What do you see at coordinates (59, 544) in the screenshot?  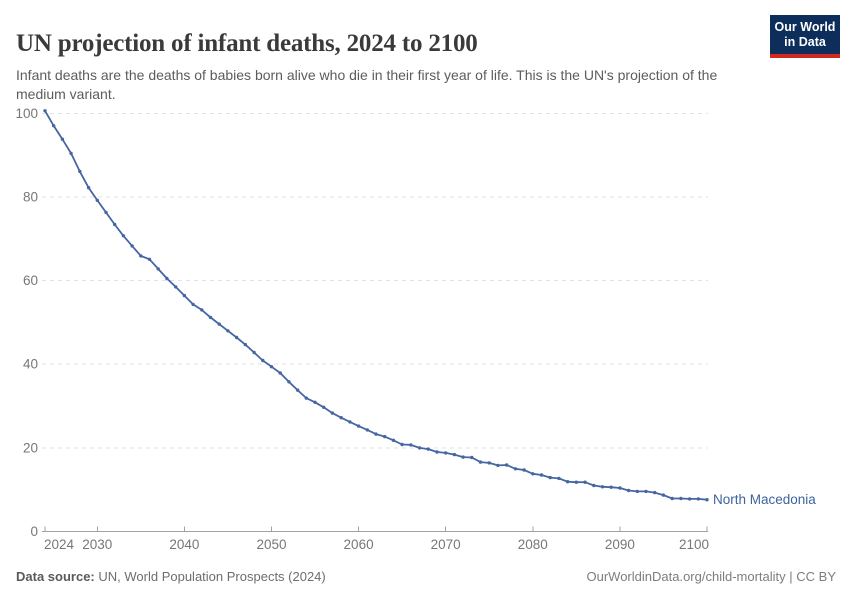 I see `x-tick-label: 2024` at bounding box center [59, 544].